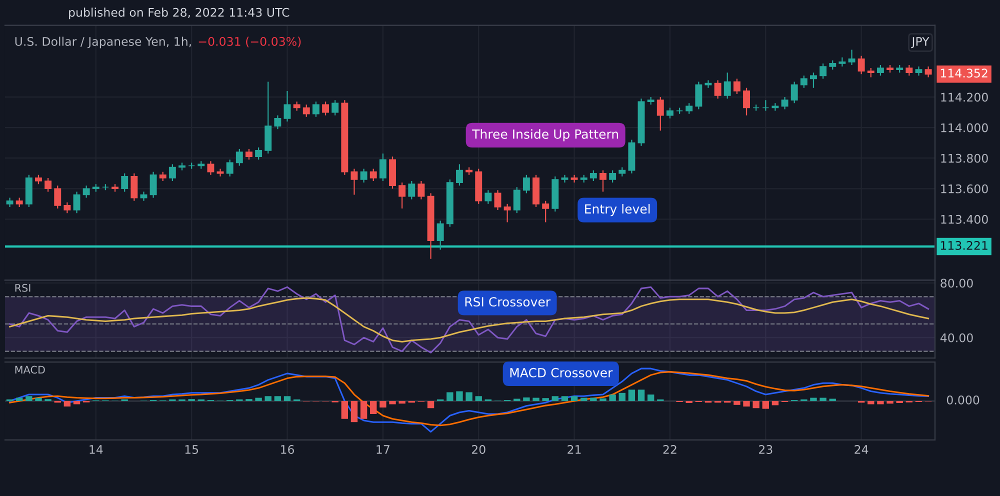  Describe the element at coordinates (561, 373) in the screenshot. I see `annotation: MACD Crossover` at that location.